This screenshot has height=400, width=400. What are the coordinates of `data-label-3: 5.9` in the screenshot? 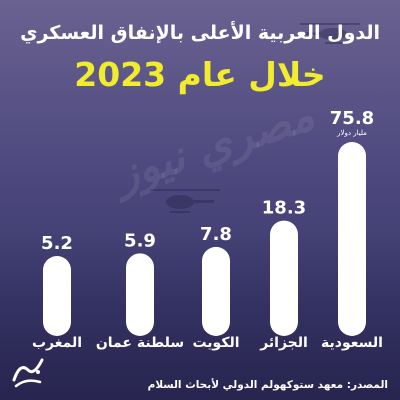 It's located at (140, 240).